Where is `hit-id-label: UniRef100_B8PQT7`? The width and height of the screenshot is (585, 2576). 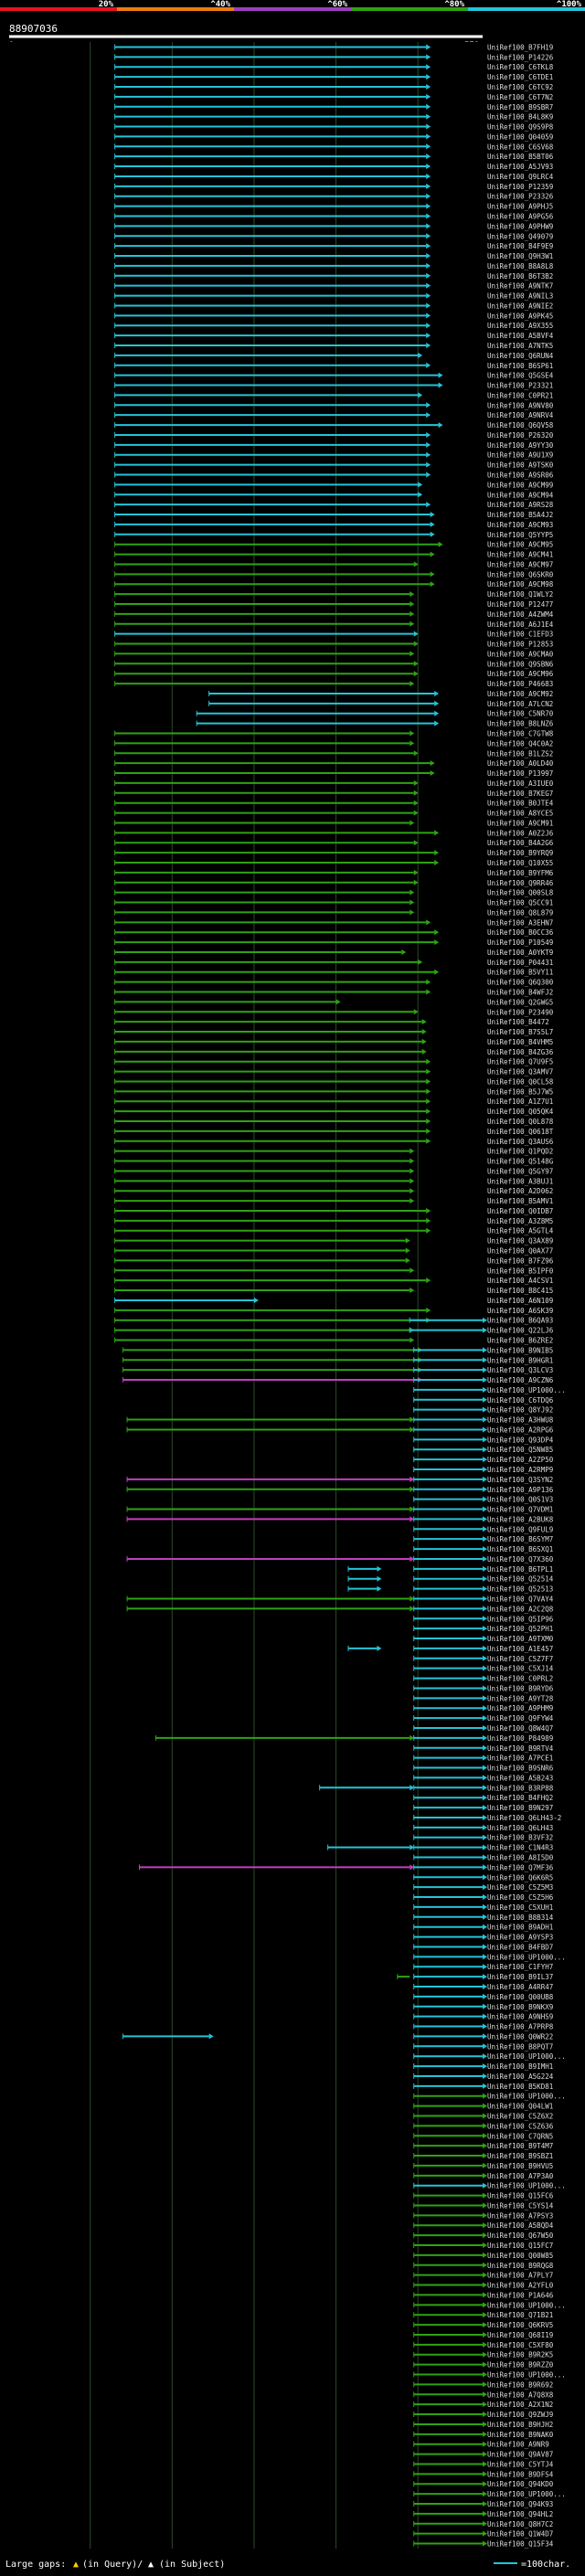
hit-id-label: UniRef100_B8PQT7 is located at coordinates (520, 2046).